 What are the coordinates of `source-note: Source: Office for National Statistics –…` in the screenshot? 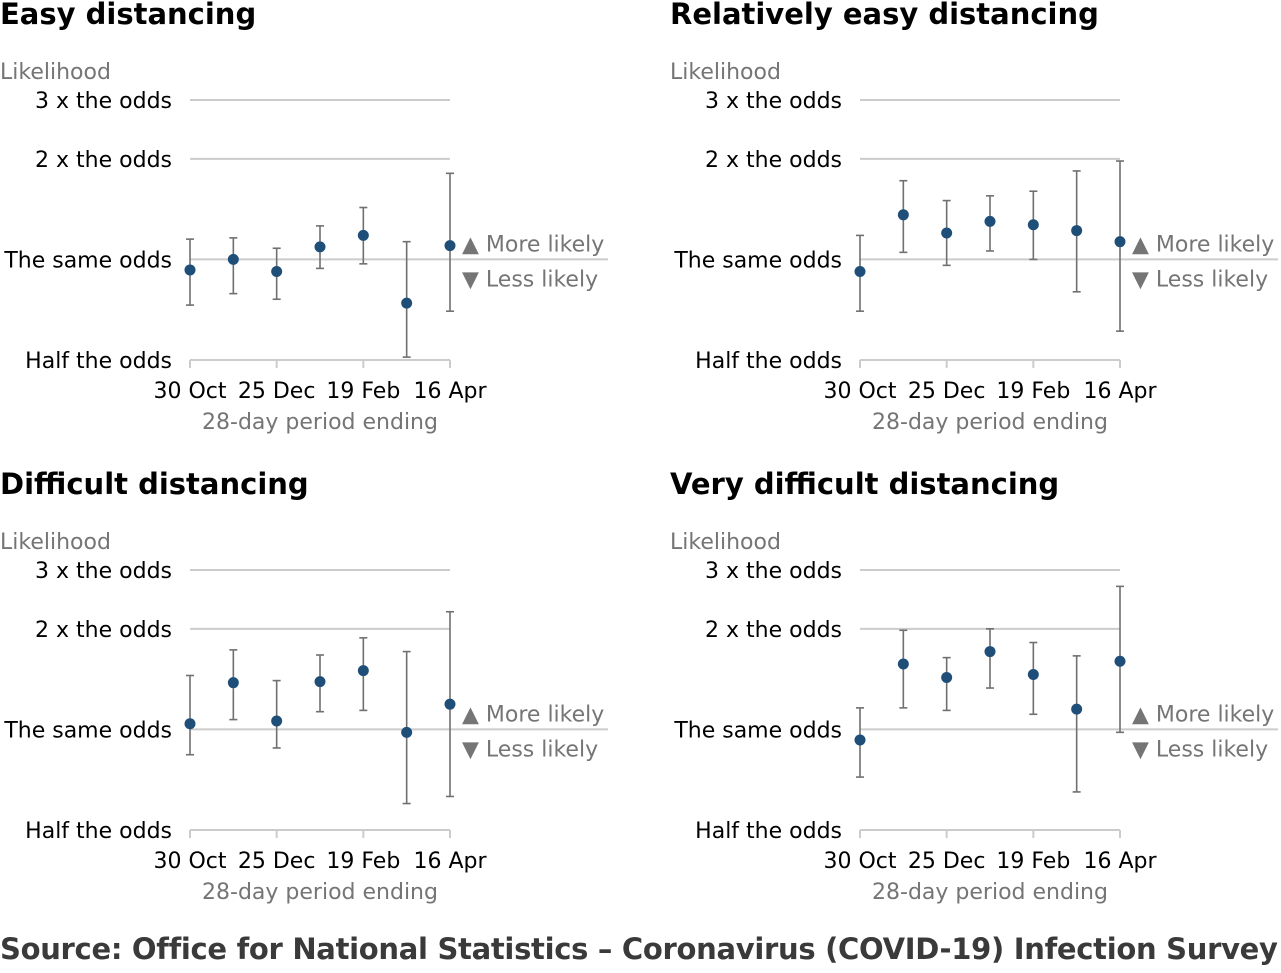 It's located at (639, 949).